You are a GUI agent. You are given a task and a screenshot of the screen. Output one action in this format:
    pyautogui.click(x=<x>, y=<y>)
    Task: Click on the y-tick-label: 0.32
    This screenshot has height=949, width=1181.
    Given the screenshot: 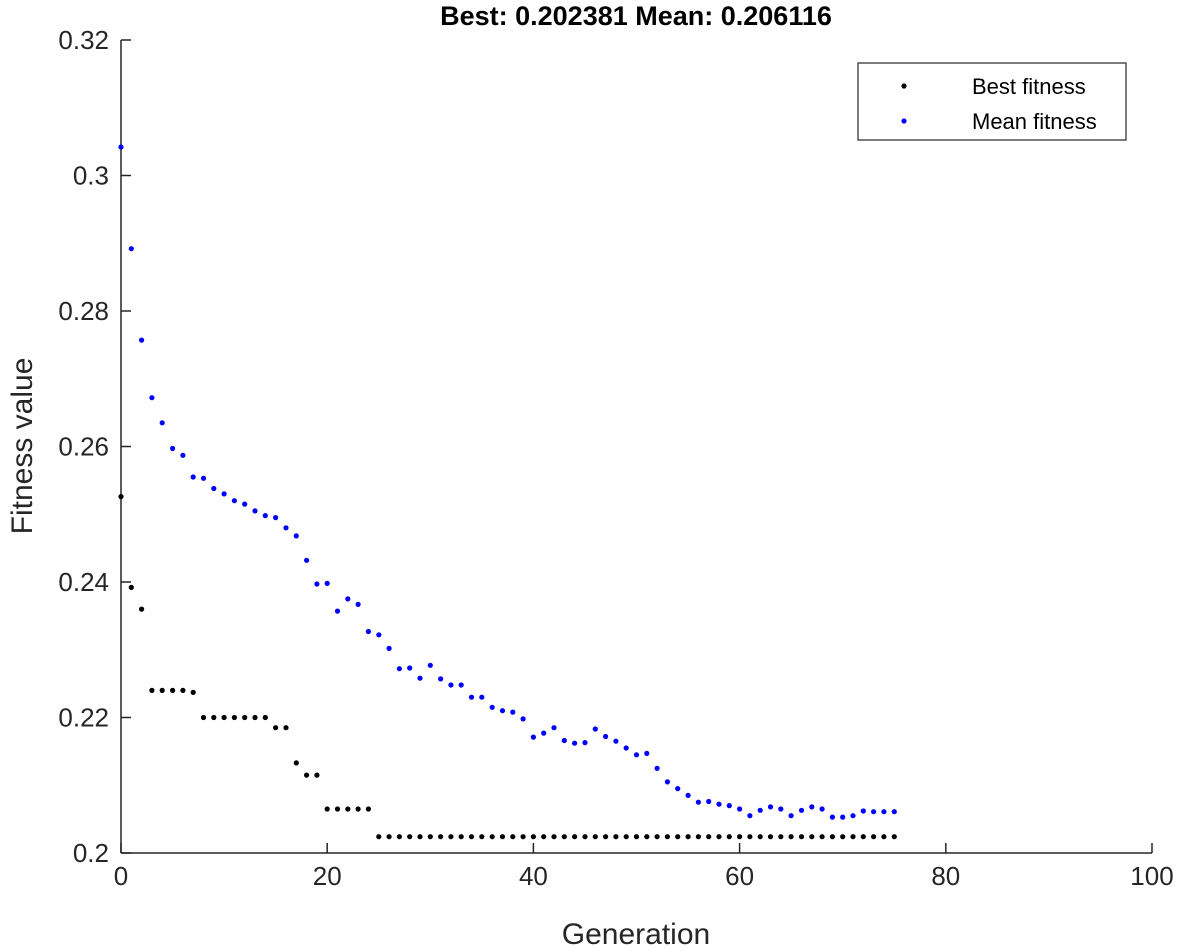 What is the action you would take?
    pyautogui.click(x=83, y=40)
    